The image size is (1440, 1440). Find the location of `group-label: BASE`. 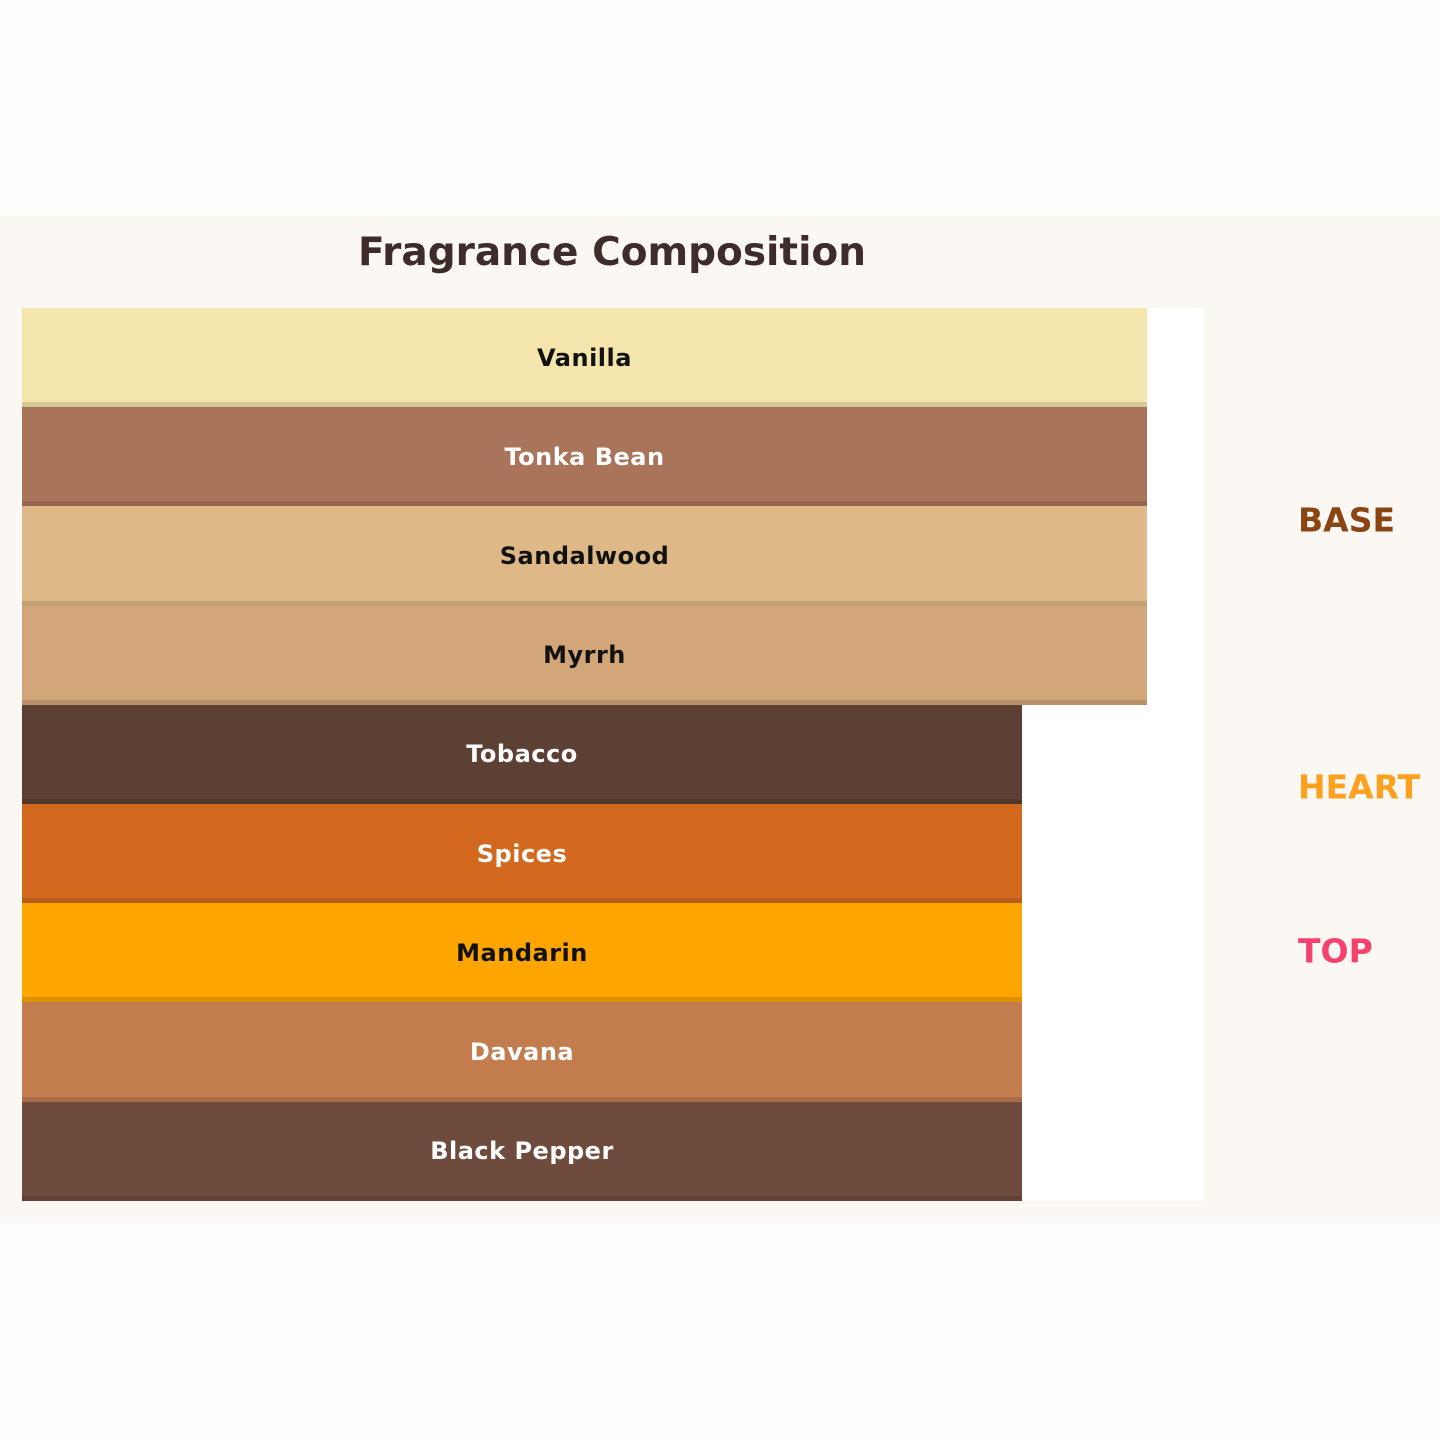

group-label: BASE is located at coordinates (1347, 520).